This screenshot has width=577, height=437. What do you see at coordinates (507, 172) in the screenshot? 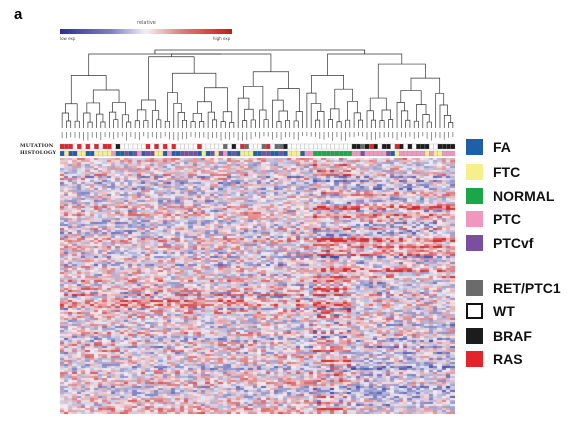
I see `legend-label: FTC` at bounding box center [507, 172].